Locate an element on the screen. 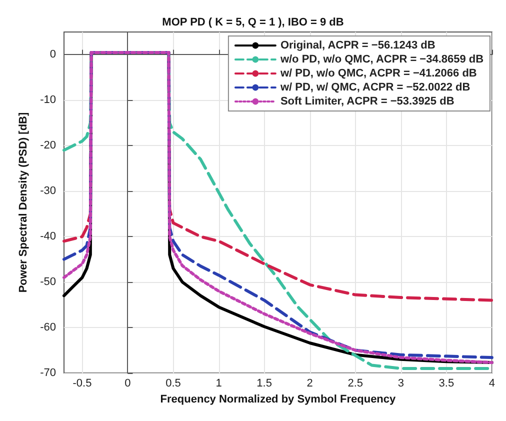 The image size is (506, 421). legend-label: w/ PD, w/ QMC, ACPR = −52.0022 dB is located at coordinates (374, 88).